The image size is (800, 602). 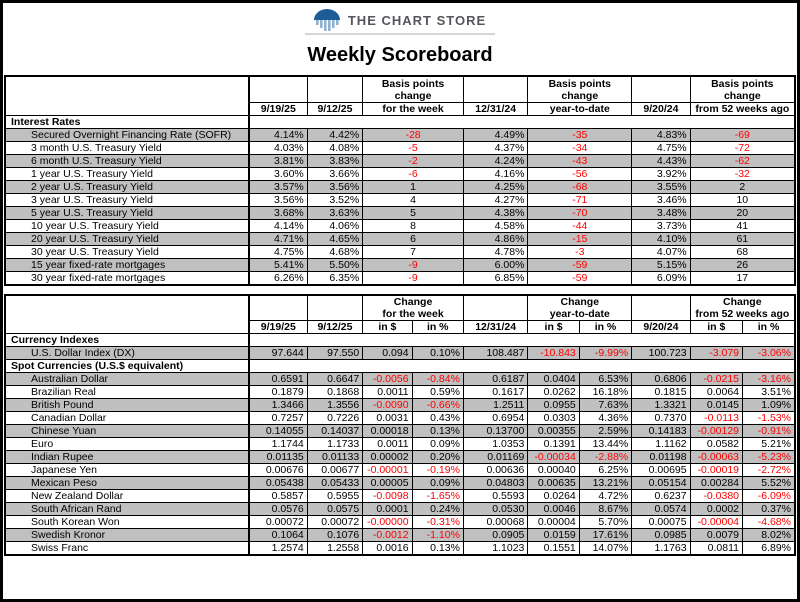 What do you see at coordinates (605, 496) in the screenshot?
I see `value-cell: 4.72%` at bounding box center [605, 496].